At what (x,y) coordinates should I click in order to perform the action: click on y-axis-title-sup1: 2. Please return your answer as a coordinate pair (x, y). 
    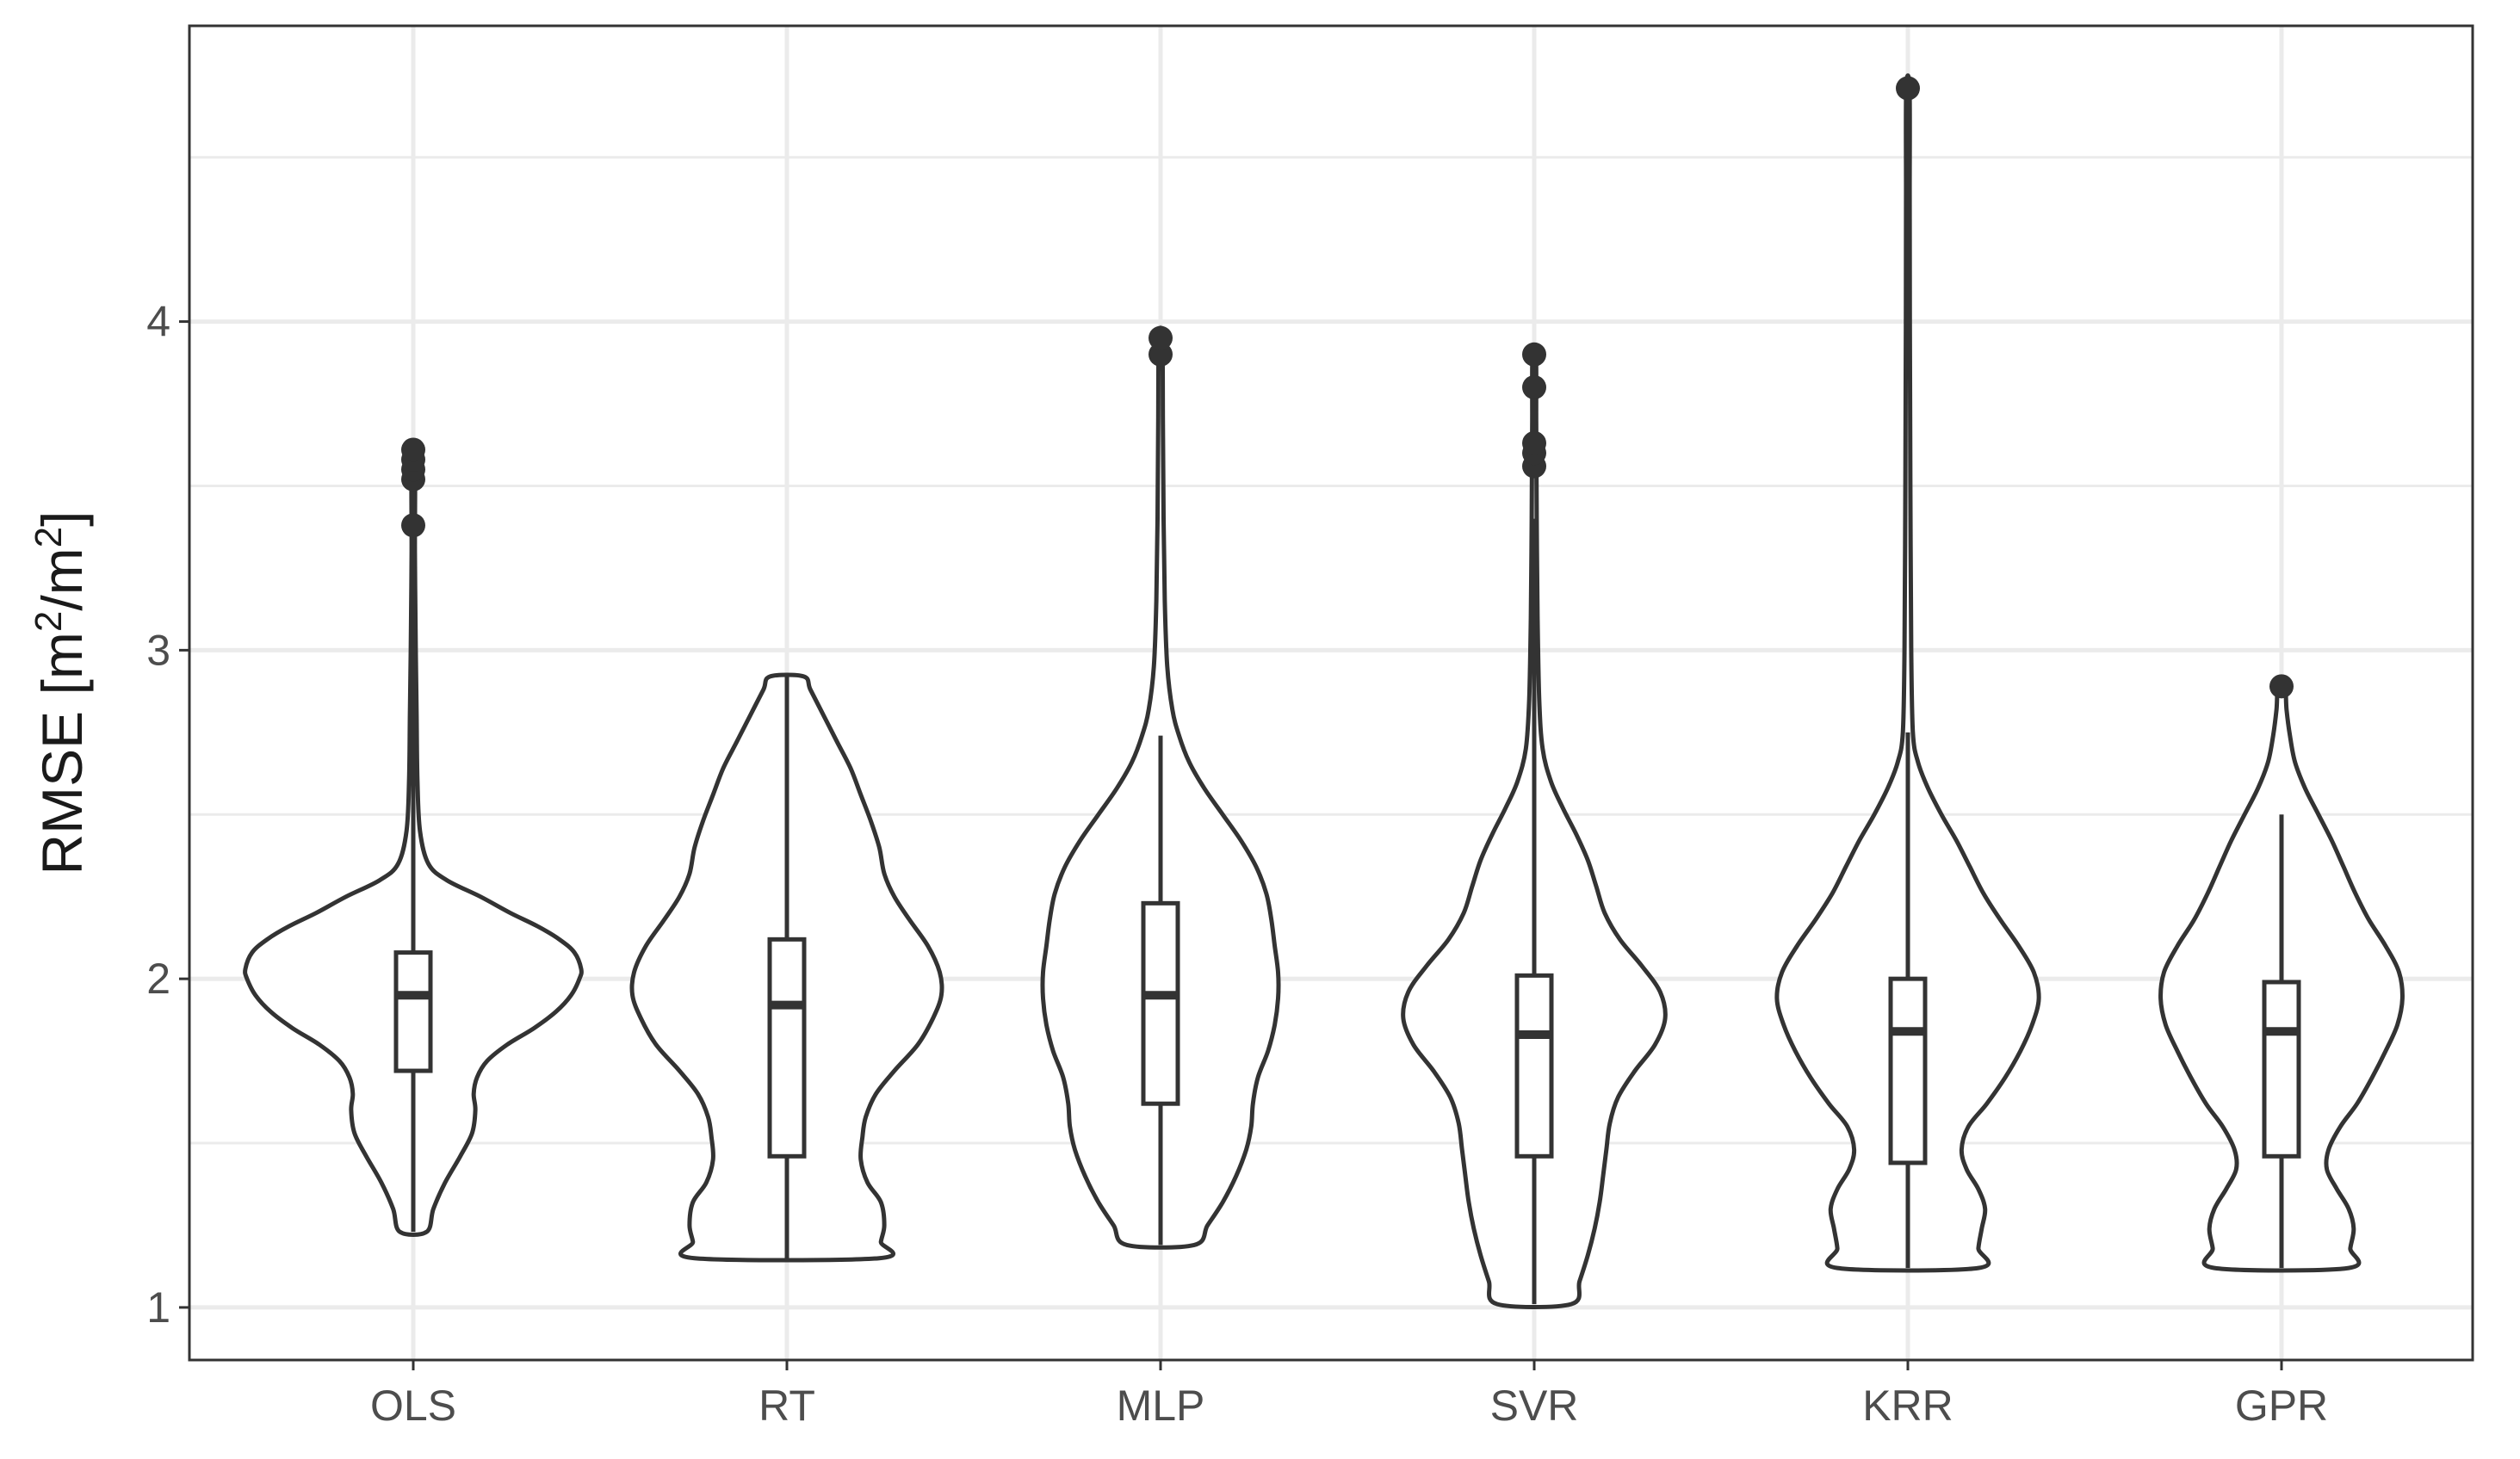
    Looking at the image, I should click on (49, 621).